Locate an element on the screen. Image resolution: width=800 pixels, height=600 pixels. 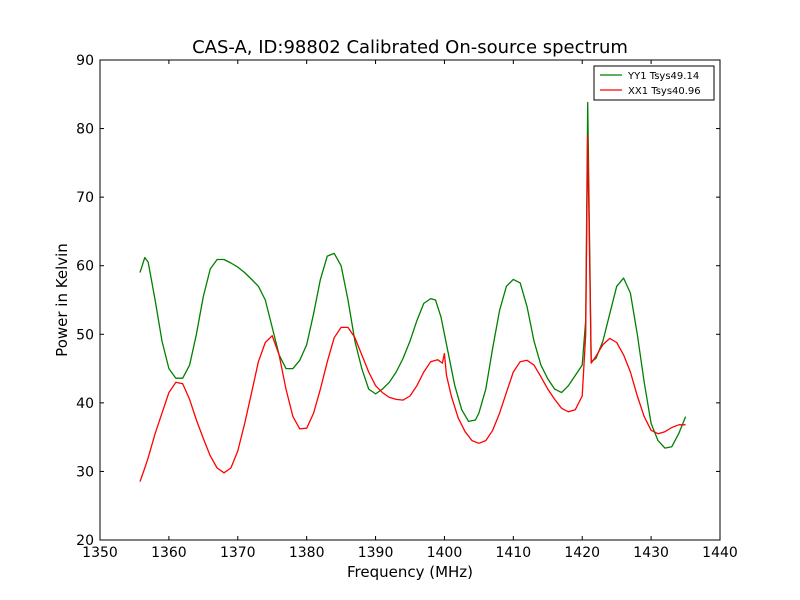
x-tick-label: 1380 is located at coordinates (307, 553).